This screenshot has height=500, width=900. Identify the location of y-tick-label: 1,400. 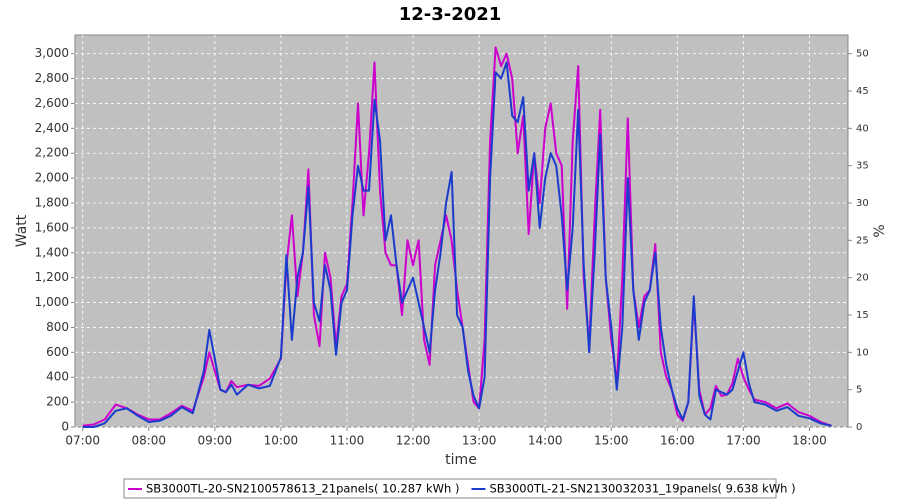
(52, 252).